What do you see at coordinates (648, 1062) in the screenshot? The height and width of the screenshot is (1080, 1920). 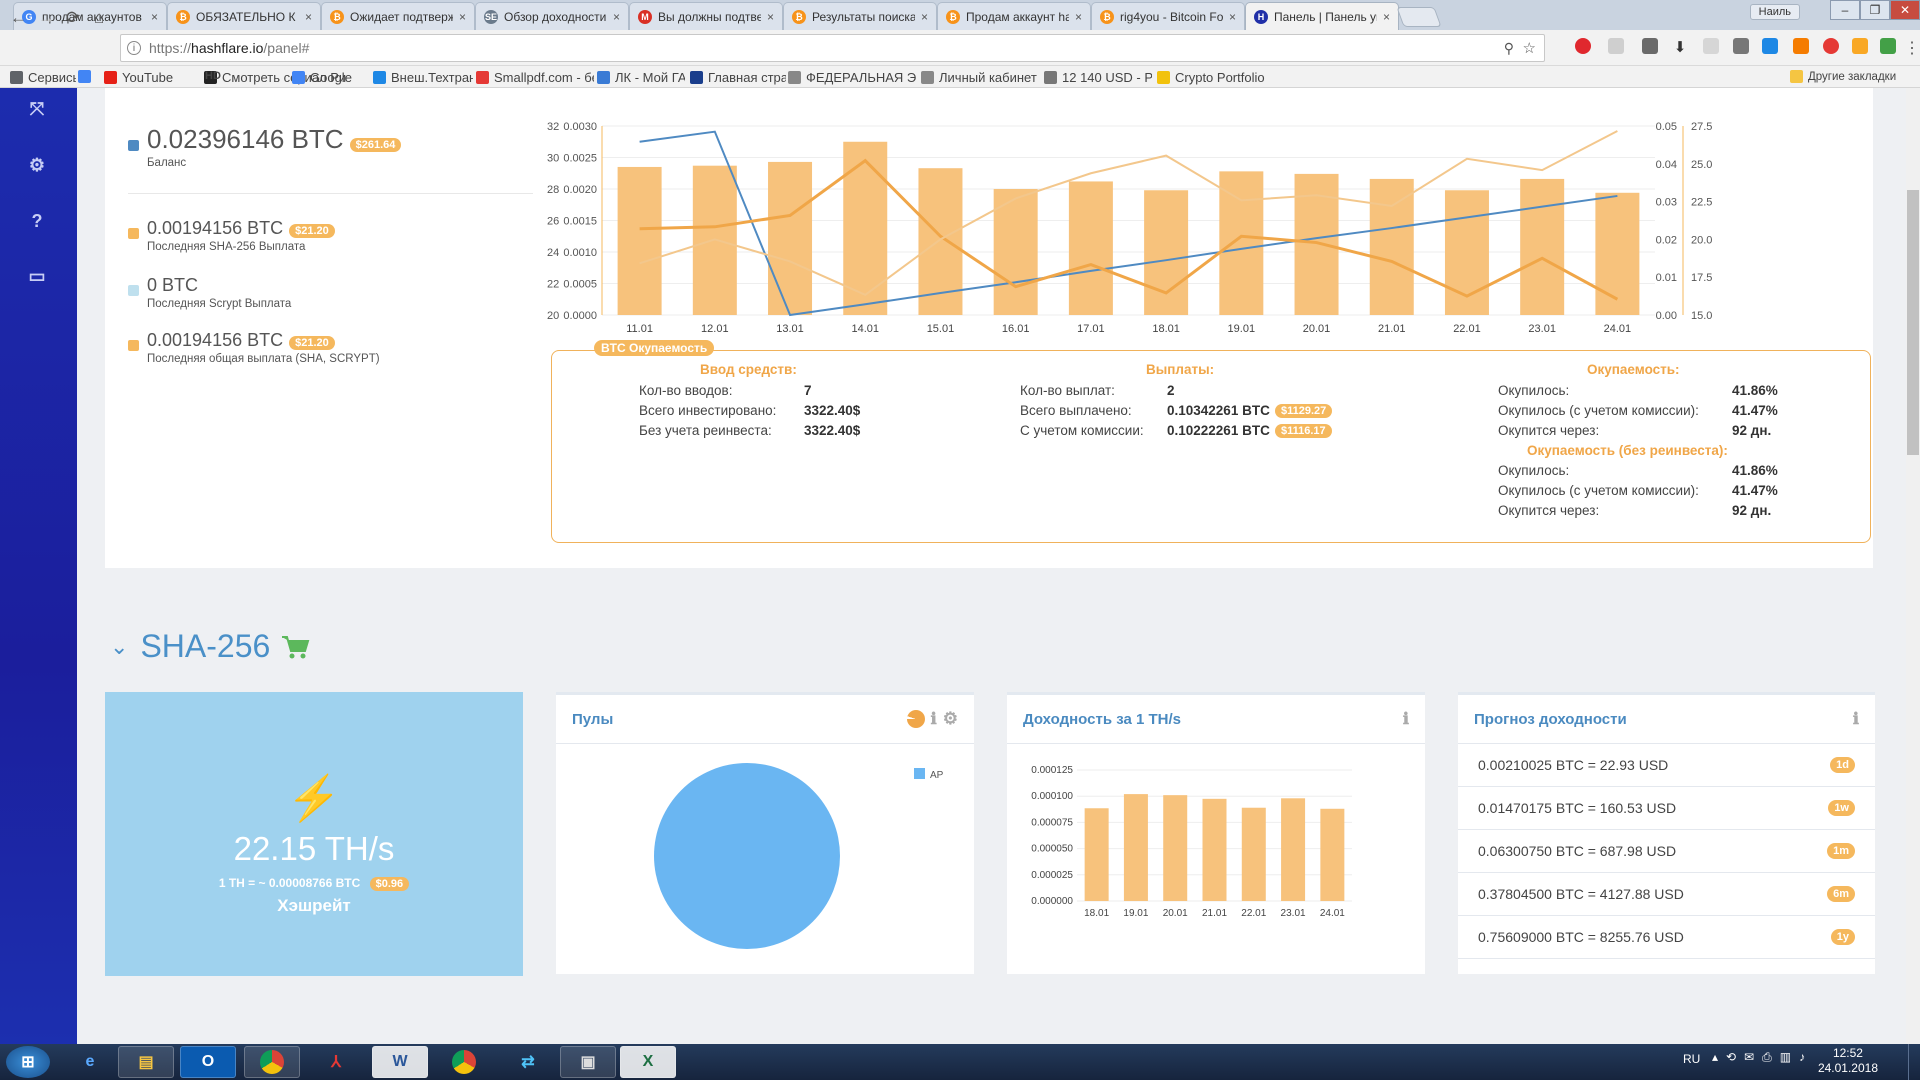 I see `excel-icon: X` at bounding box center [648, 1062].